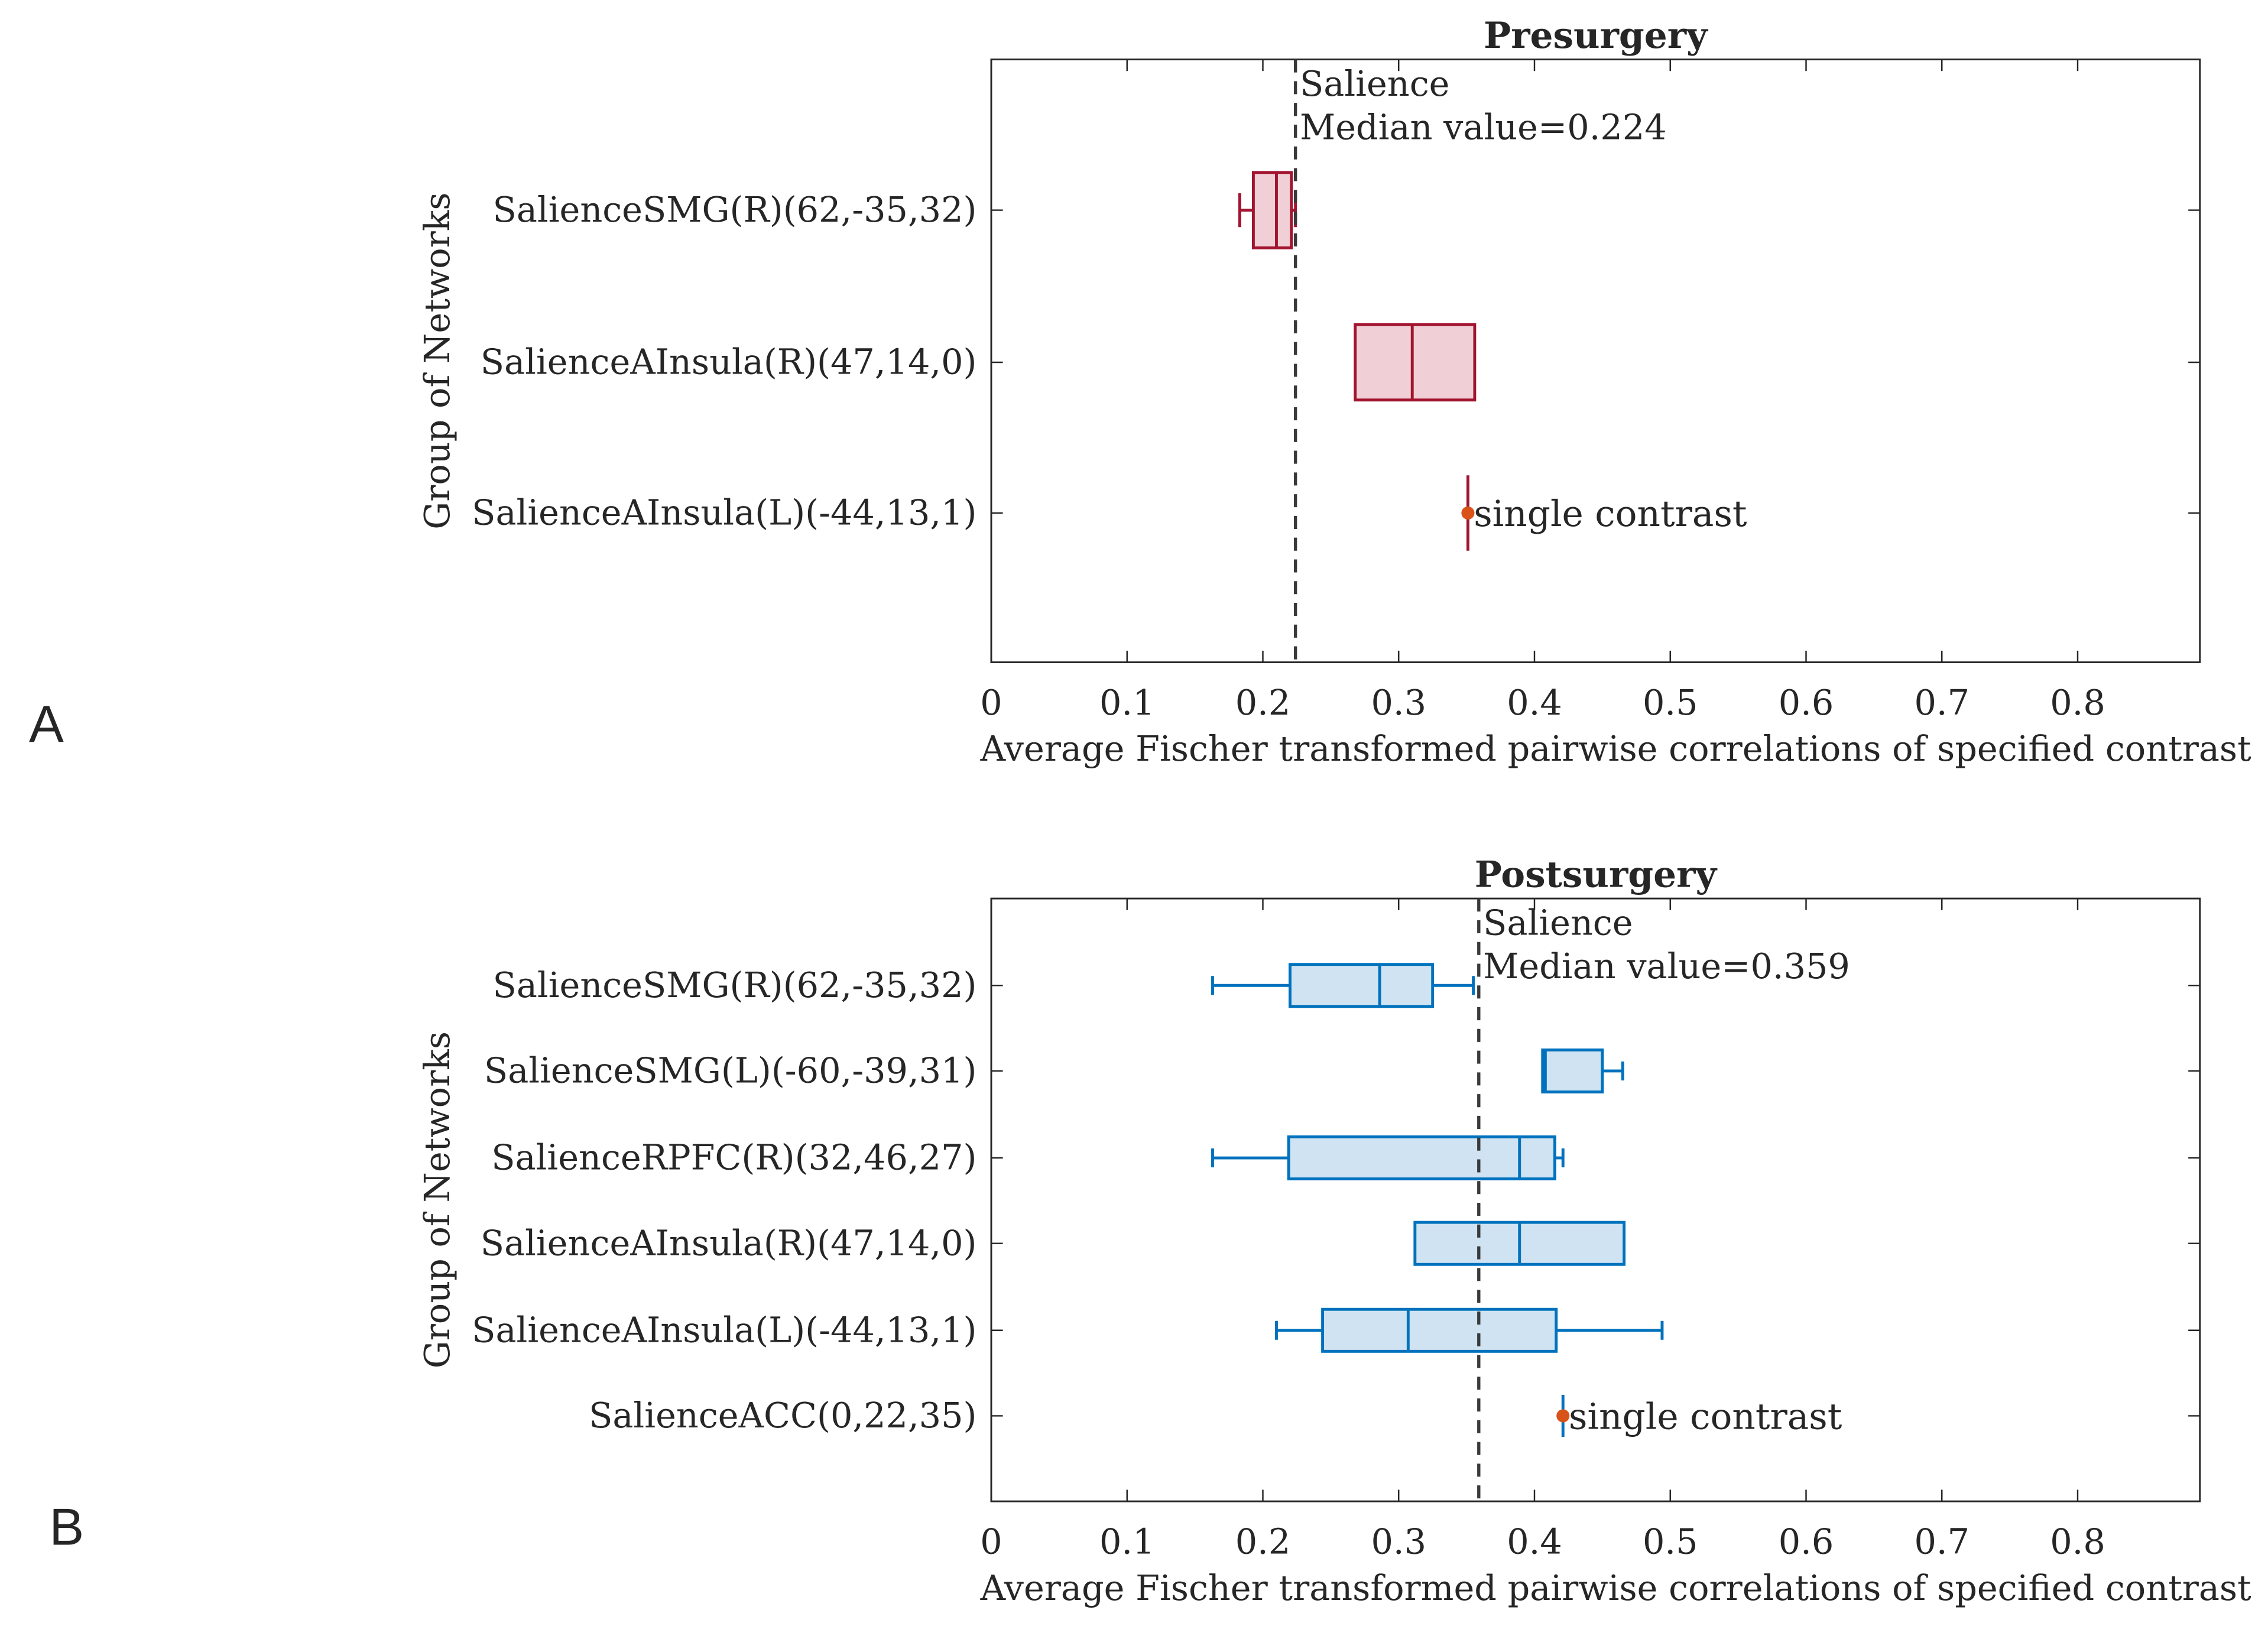  I want to click on chart-title: Postsurgery, so click(1597, 875).